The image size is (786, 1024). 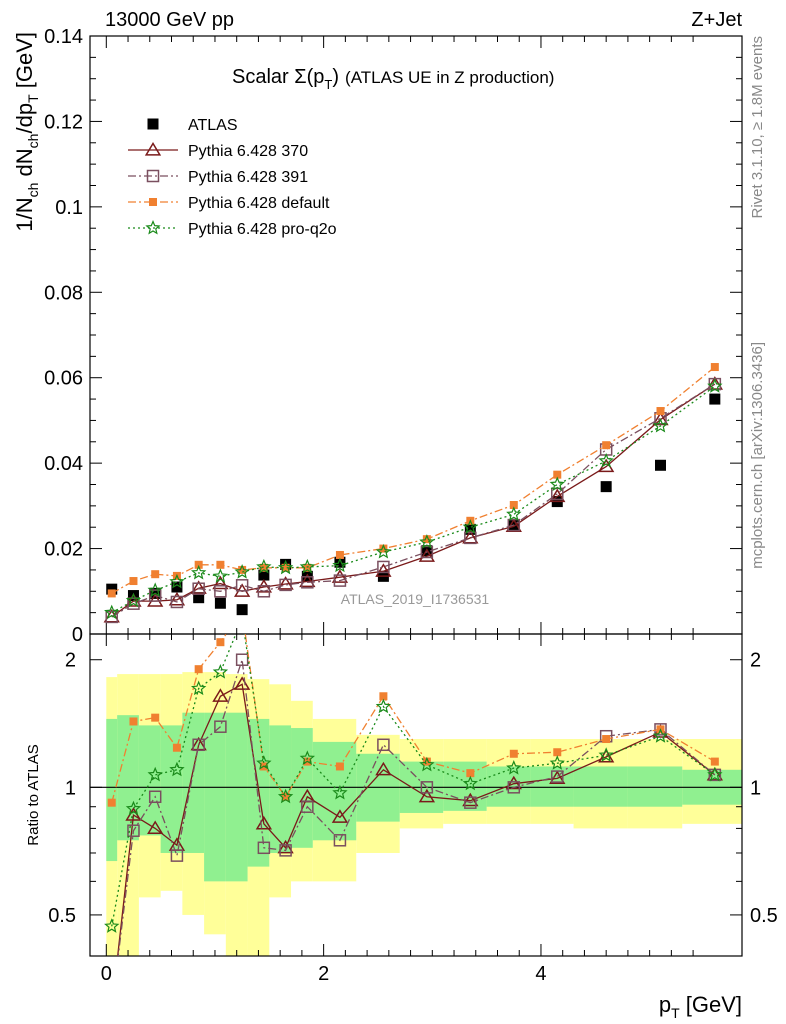 What do you see at coordinates (153, 202) in the screenshot?
I see `legend-marker-pdefault` at bounding box center [153, 202].